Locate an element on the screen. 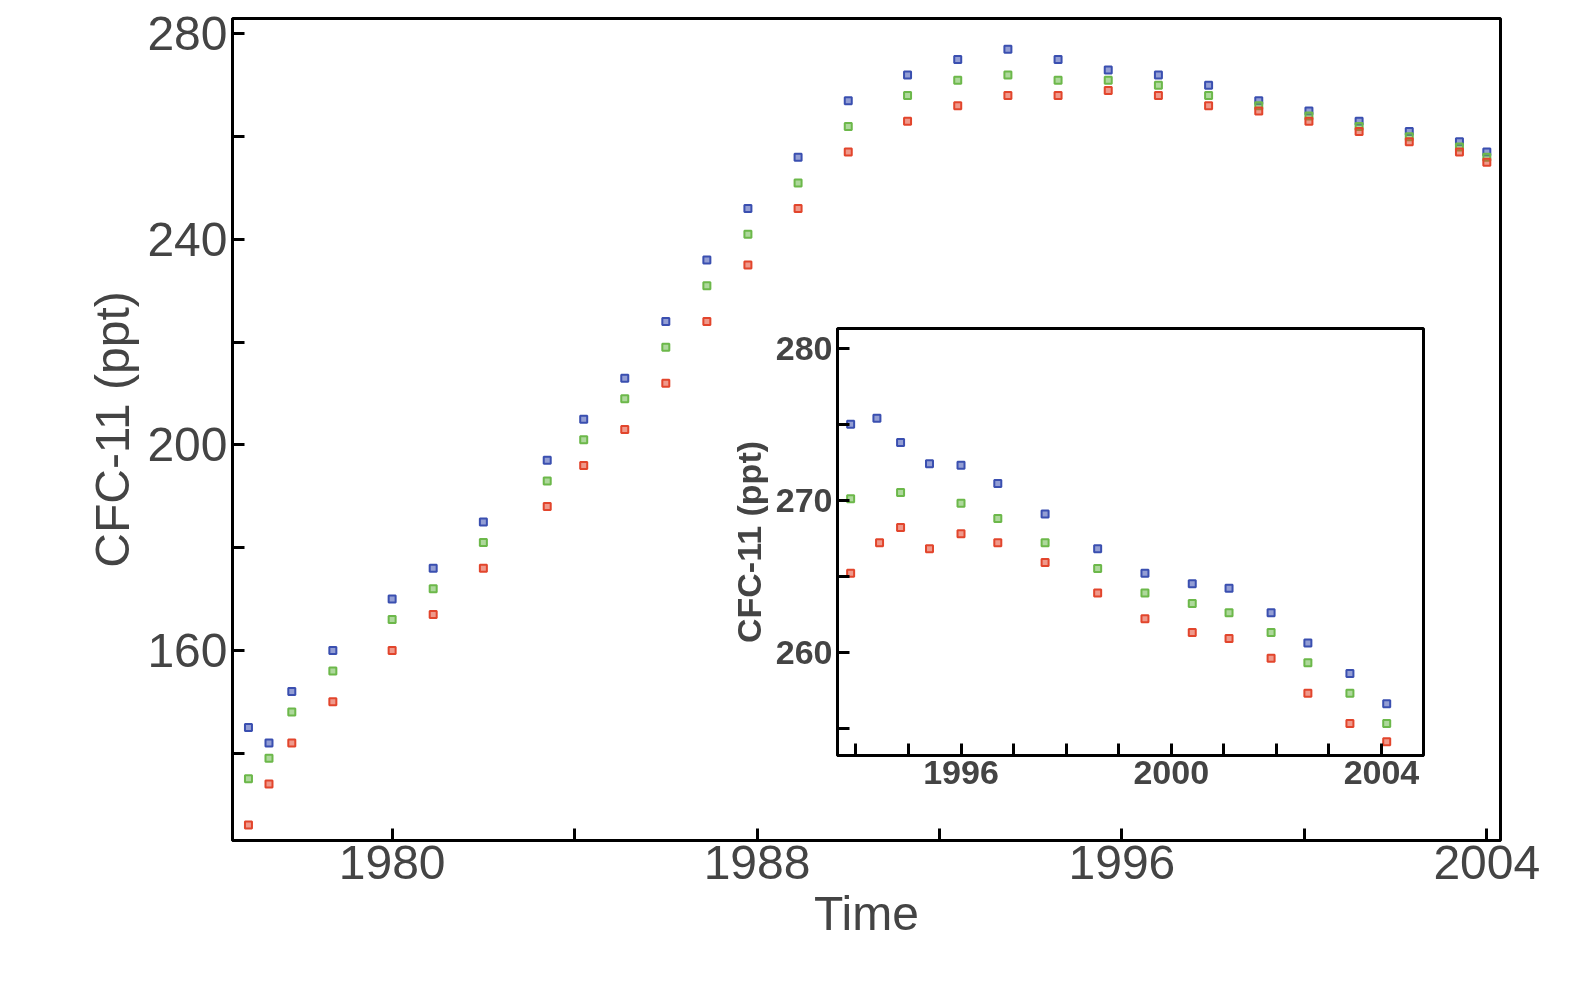 This screenshot has height=997, width=1580. x-tick-label: 1988 is located at coordinates (757, 862).